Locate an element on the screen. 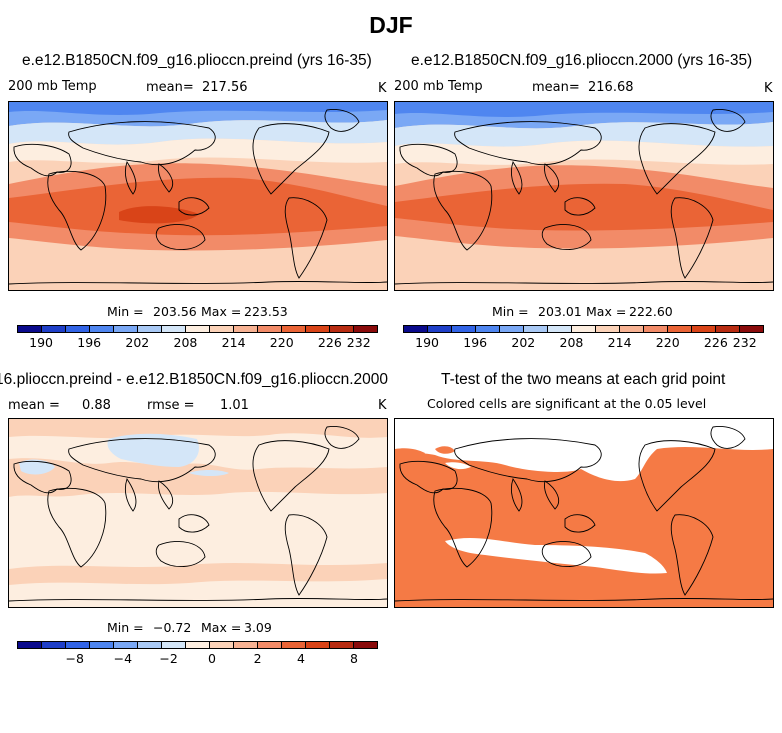 The width and height of the screenshot is (782, 733). panel1-mean-value: 217.56 is located at coordinates (225, 87).